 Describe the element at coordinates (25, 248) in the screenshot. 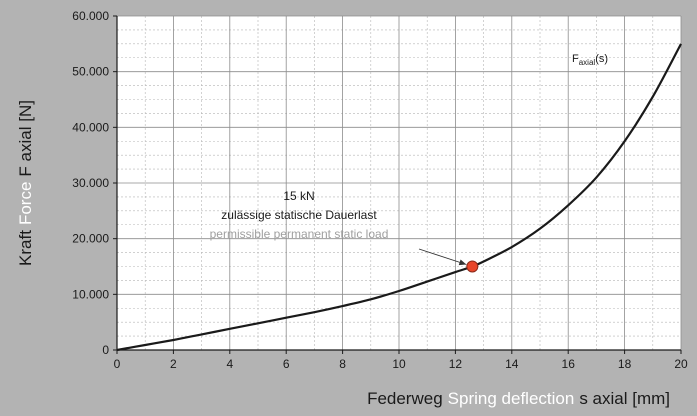

I see `y-axis-label-german: Kraft` at that location.